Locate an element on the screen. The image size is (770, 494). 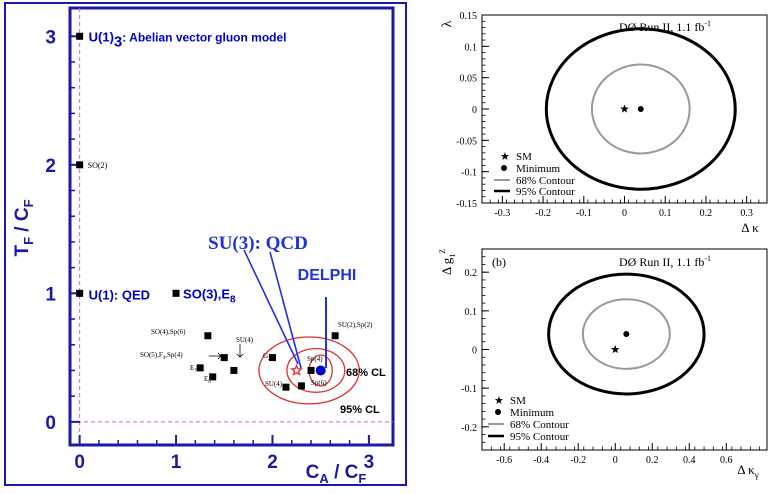
rt-ticks is located at coordinates (624, 109).